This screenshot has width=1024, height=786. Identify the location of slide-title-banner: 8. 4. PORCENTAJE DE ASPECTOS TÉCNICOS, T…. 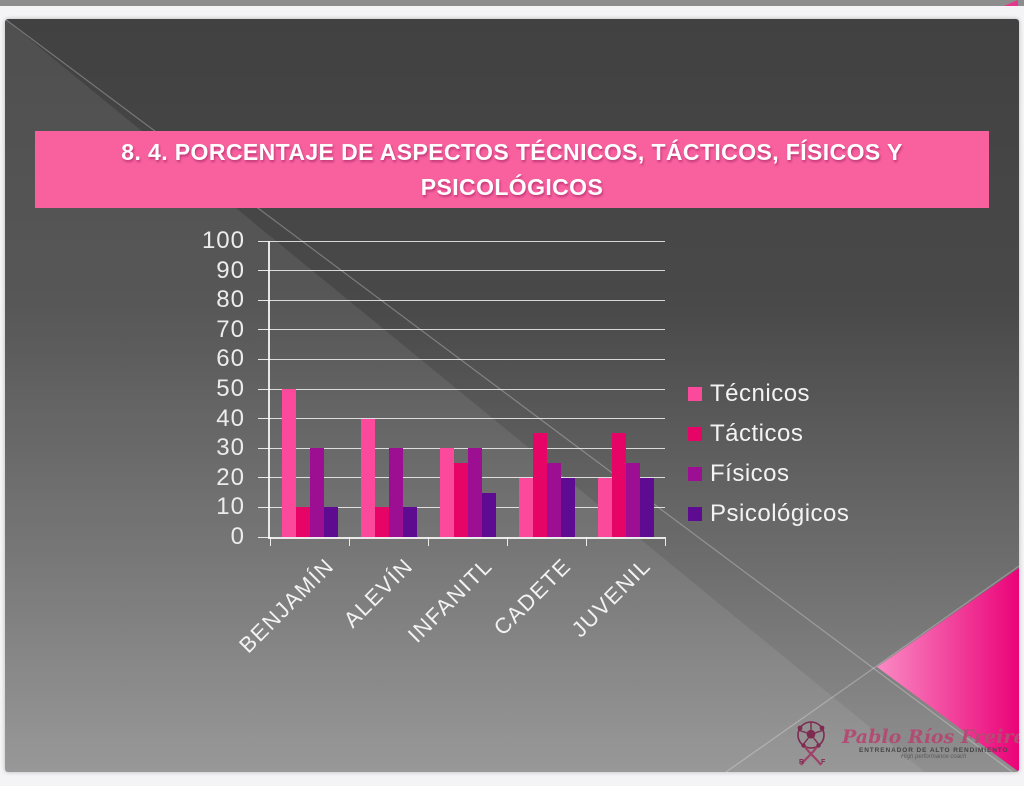
(512, 169).